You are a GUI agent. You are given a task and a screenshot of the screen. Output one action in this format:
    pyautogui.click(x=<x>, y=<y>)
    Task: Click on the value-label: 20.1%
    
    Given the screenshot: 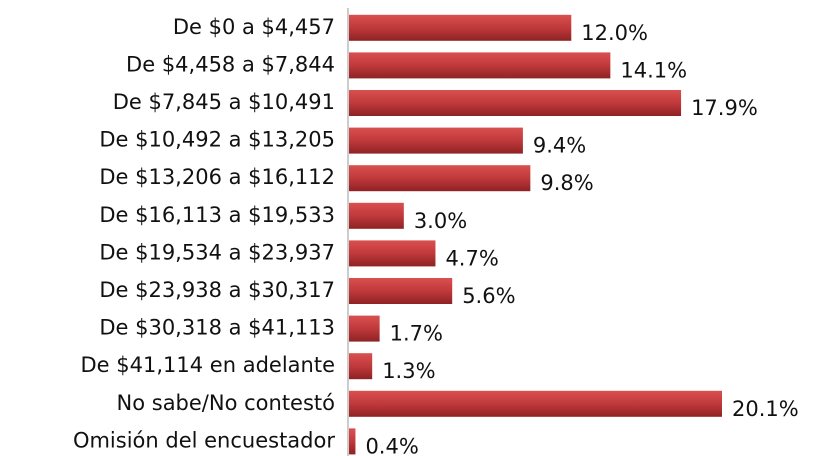 What is the action you would take?
    pyautogui.click(x=765, y=409)
    